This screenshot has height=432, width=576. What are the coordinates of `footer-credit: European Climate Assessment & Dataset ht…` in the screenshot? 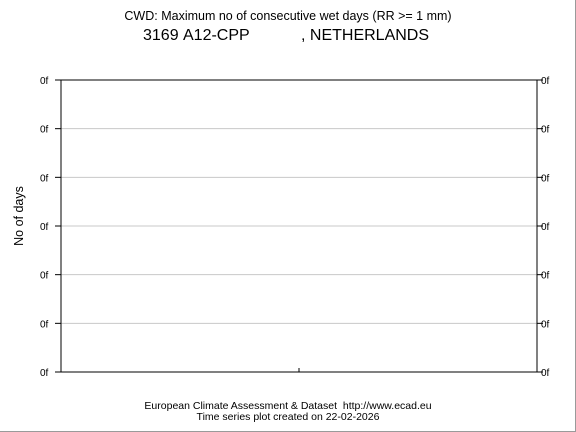 It's located at (288, 406).